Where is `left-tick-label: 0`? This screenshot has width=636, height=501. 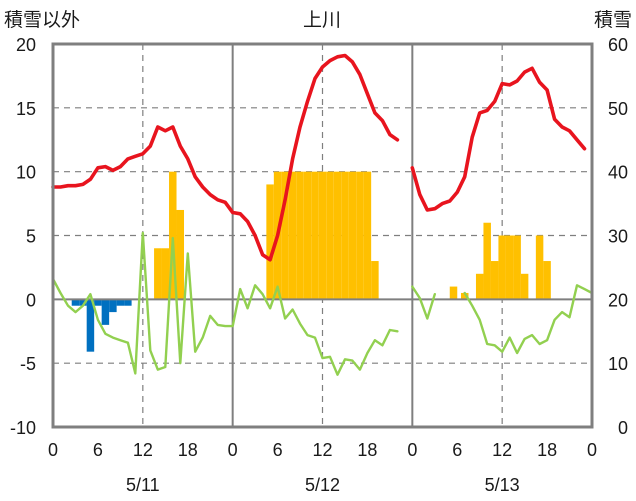
left-tick-label: 0 is located at coordinates (31, 300).